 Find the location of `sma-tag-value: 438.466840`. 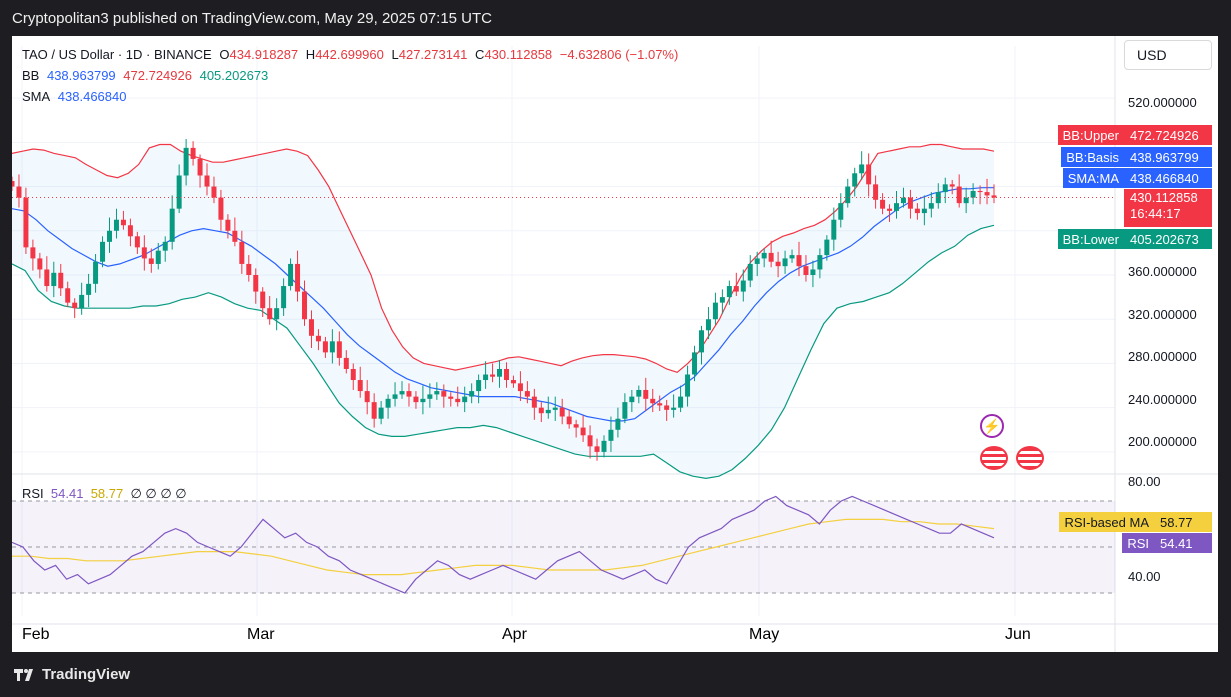

sma-tag-value: 438.466840 is located at coordinates (1168, 178).